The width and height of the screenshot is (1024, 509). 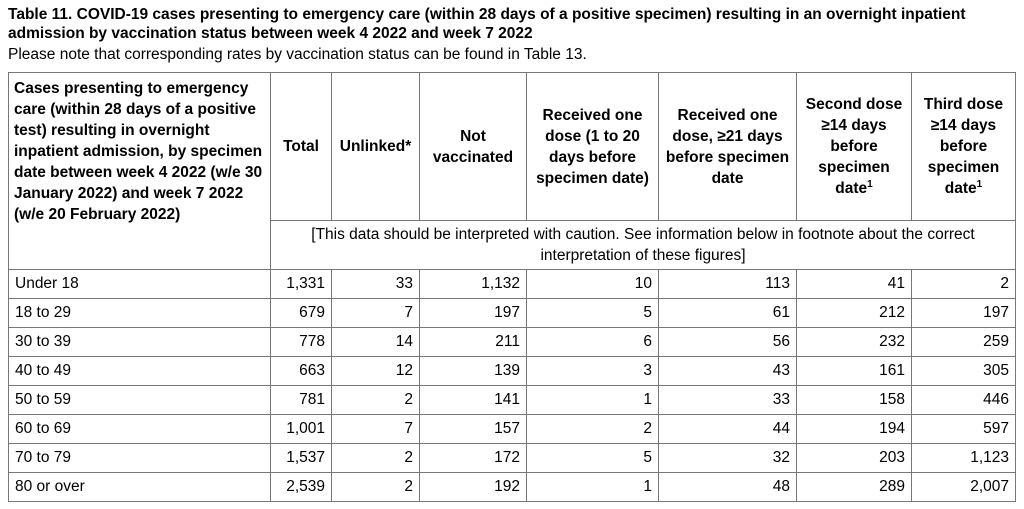 I want to click on row-label: 60 to 69, so click(x=139, y=429).